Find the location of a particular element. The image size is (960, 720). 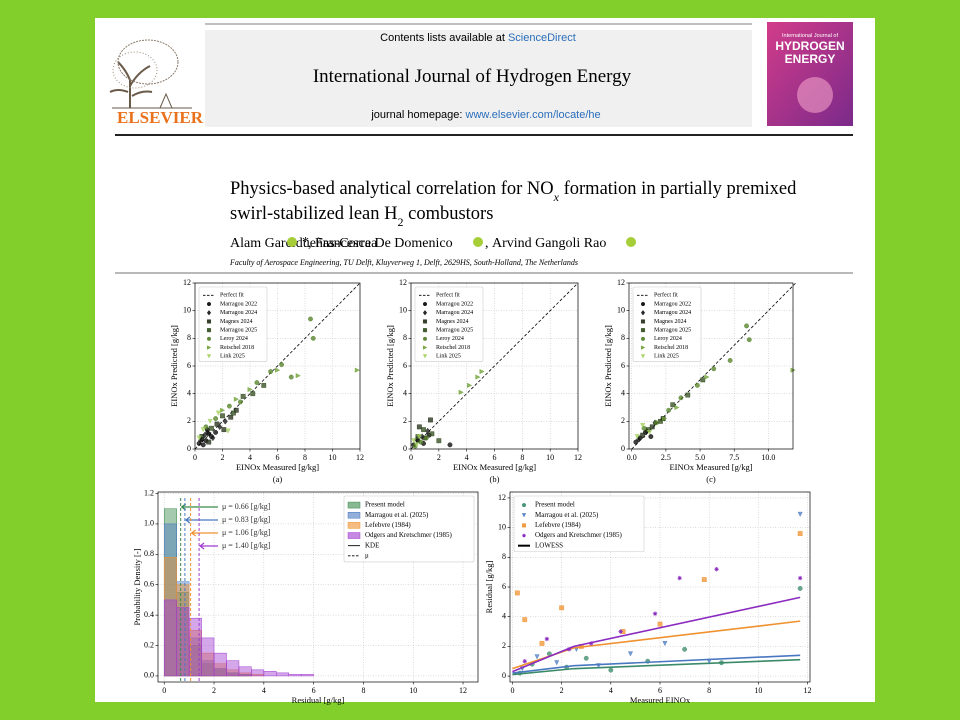

legend-label: Magnes 2024 is located at coordinates (670, 322).